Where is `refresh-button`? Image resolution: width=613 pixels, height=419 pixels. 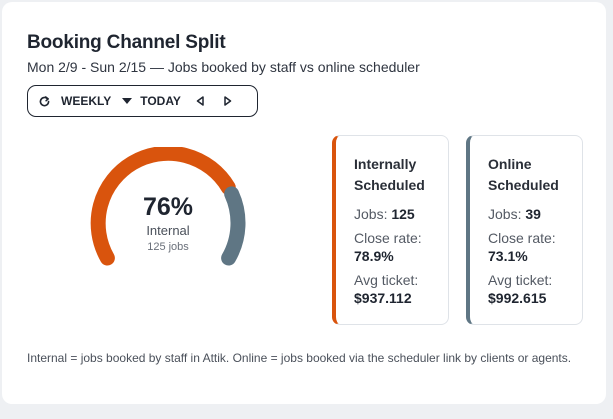
refresh-button is located at coordinates (44, 101).